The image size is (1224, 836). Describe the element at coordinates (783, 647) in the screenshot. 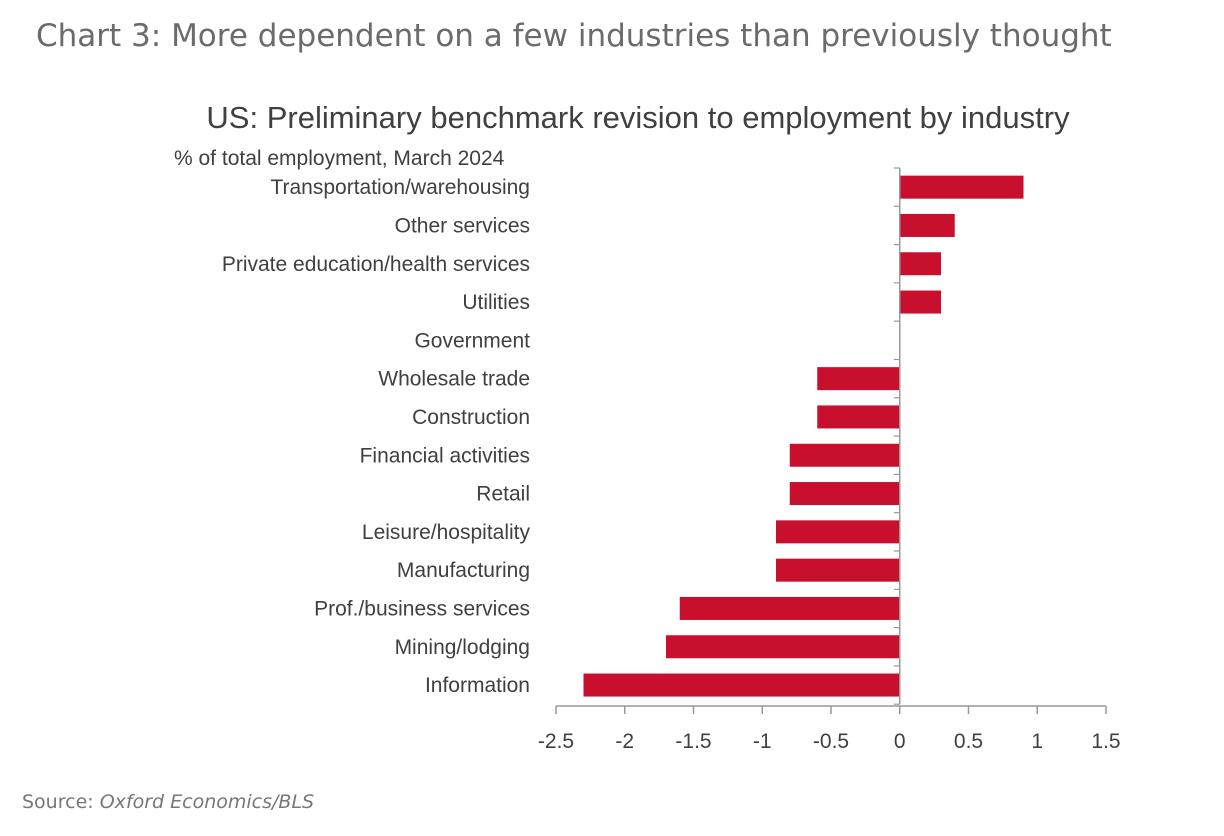

I see `bar-mining-lodging` at that location.